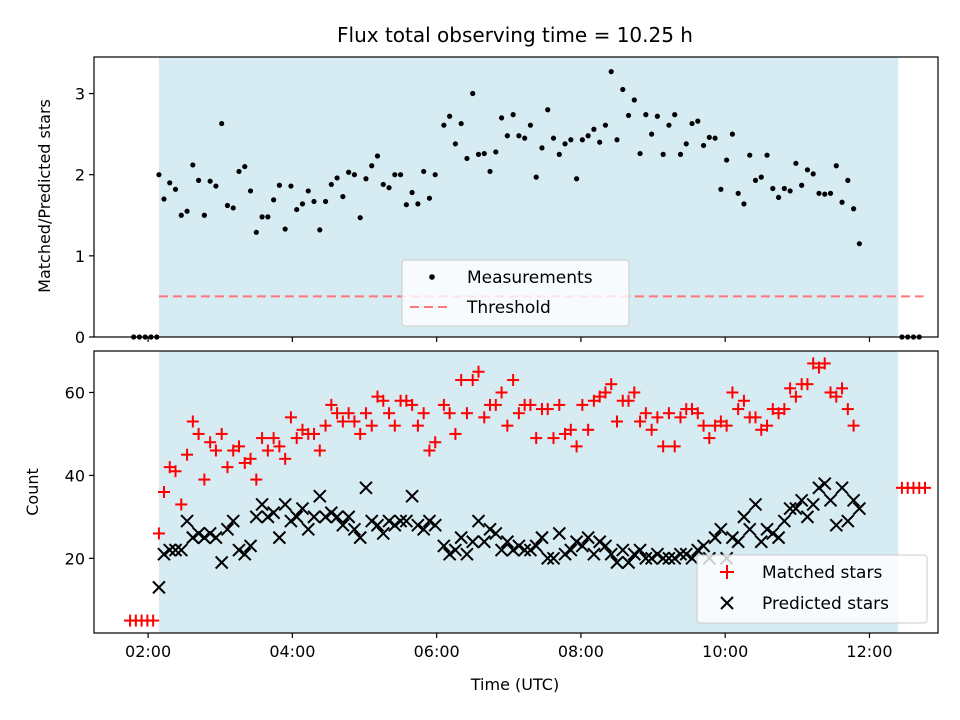 This screenshot has width=960, height=720. Describe the element at coordinates (75, 558) in the screenshot. I see `bottom-ytick-label: 20` at that location.